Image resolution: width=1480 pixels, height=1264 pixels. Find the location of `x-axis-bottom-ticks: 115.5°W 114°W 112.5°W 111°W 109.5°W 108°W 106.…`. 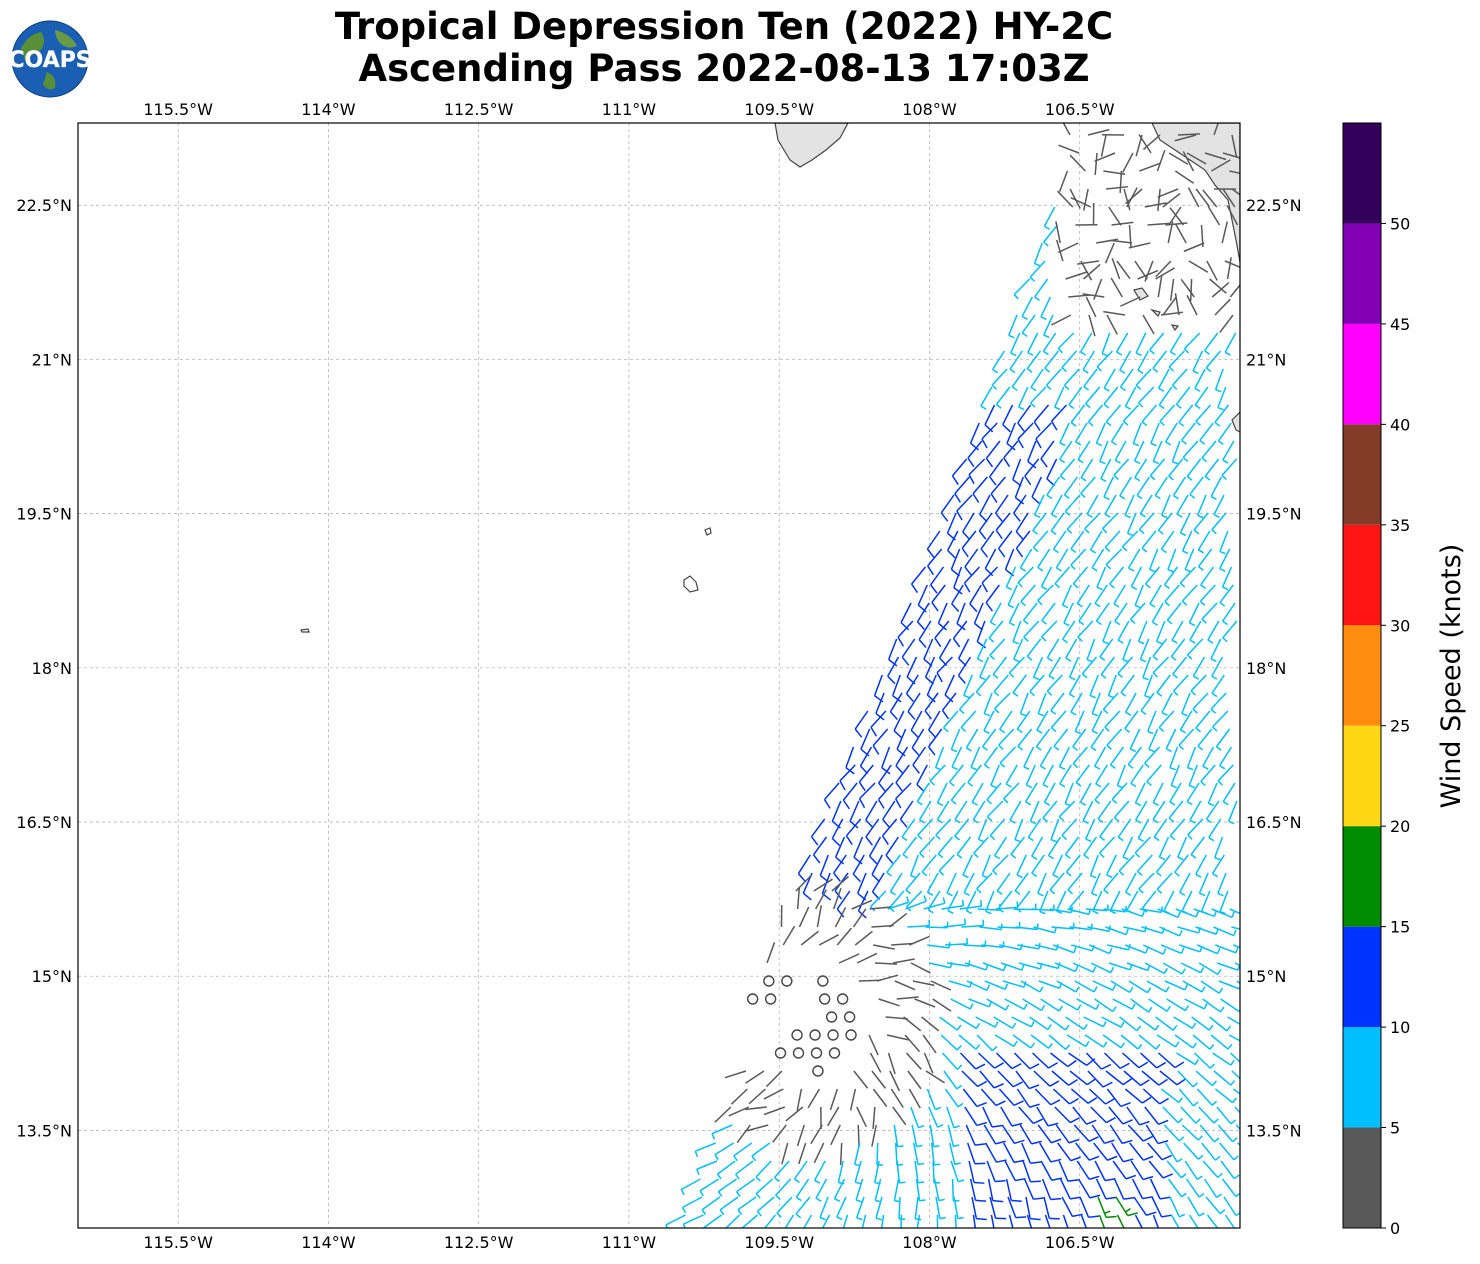

x-axis-bottom-ticks: 115.5°W 114°W 112.5°W 111°W 109.5°W 108°W 106.… is located at coordinates (628, 1242).